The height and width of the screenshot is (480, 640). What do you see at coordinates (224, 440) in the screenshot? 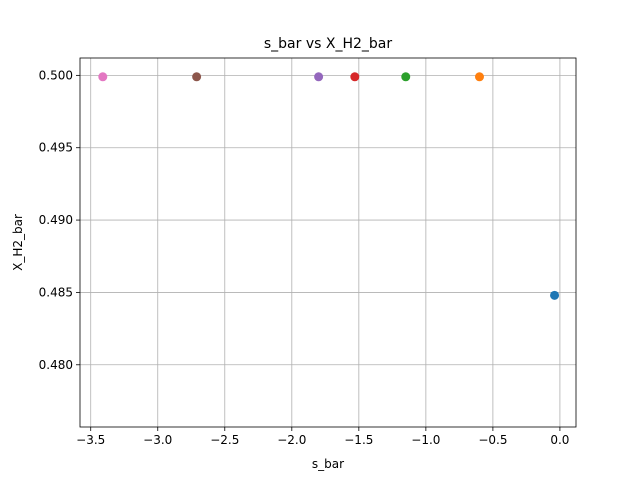
I see `x-tick-label: −2.5` at bounding box center [224, 440].